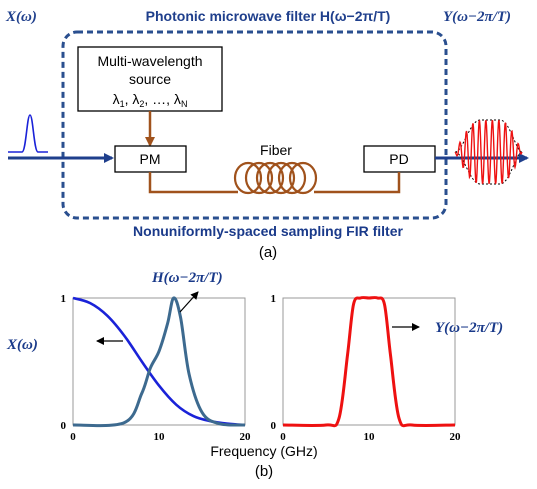 The image size is (537, 489). I want to click on diagram-caption: Nonuniformly-spaced sampling FIR filter, so click(268, 231).